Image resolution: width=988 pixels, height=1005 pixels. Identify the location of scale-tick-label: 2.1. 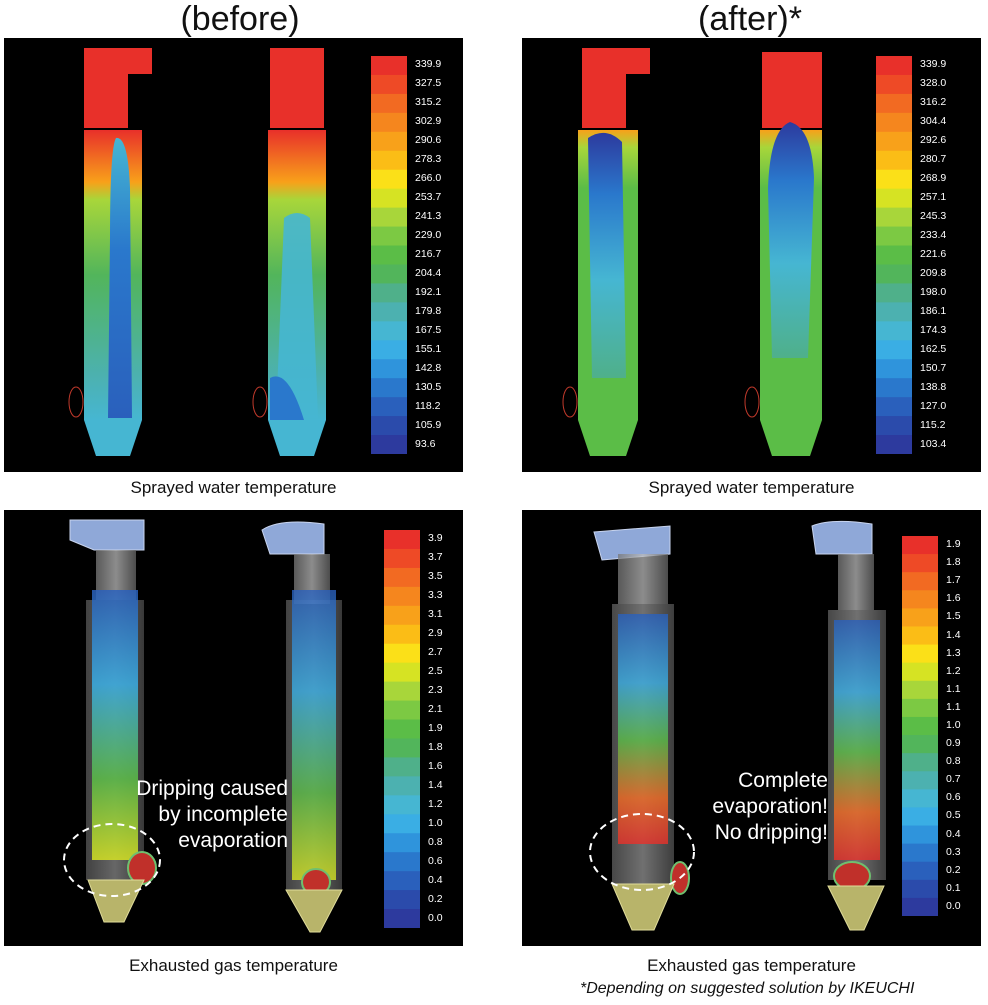
(435, 709).